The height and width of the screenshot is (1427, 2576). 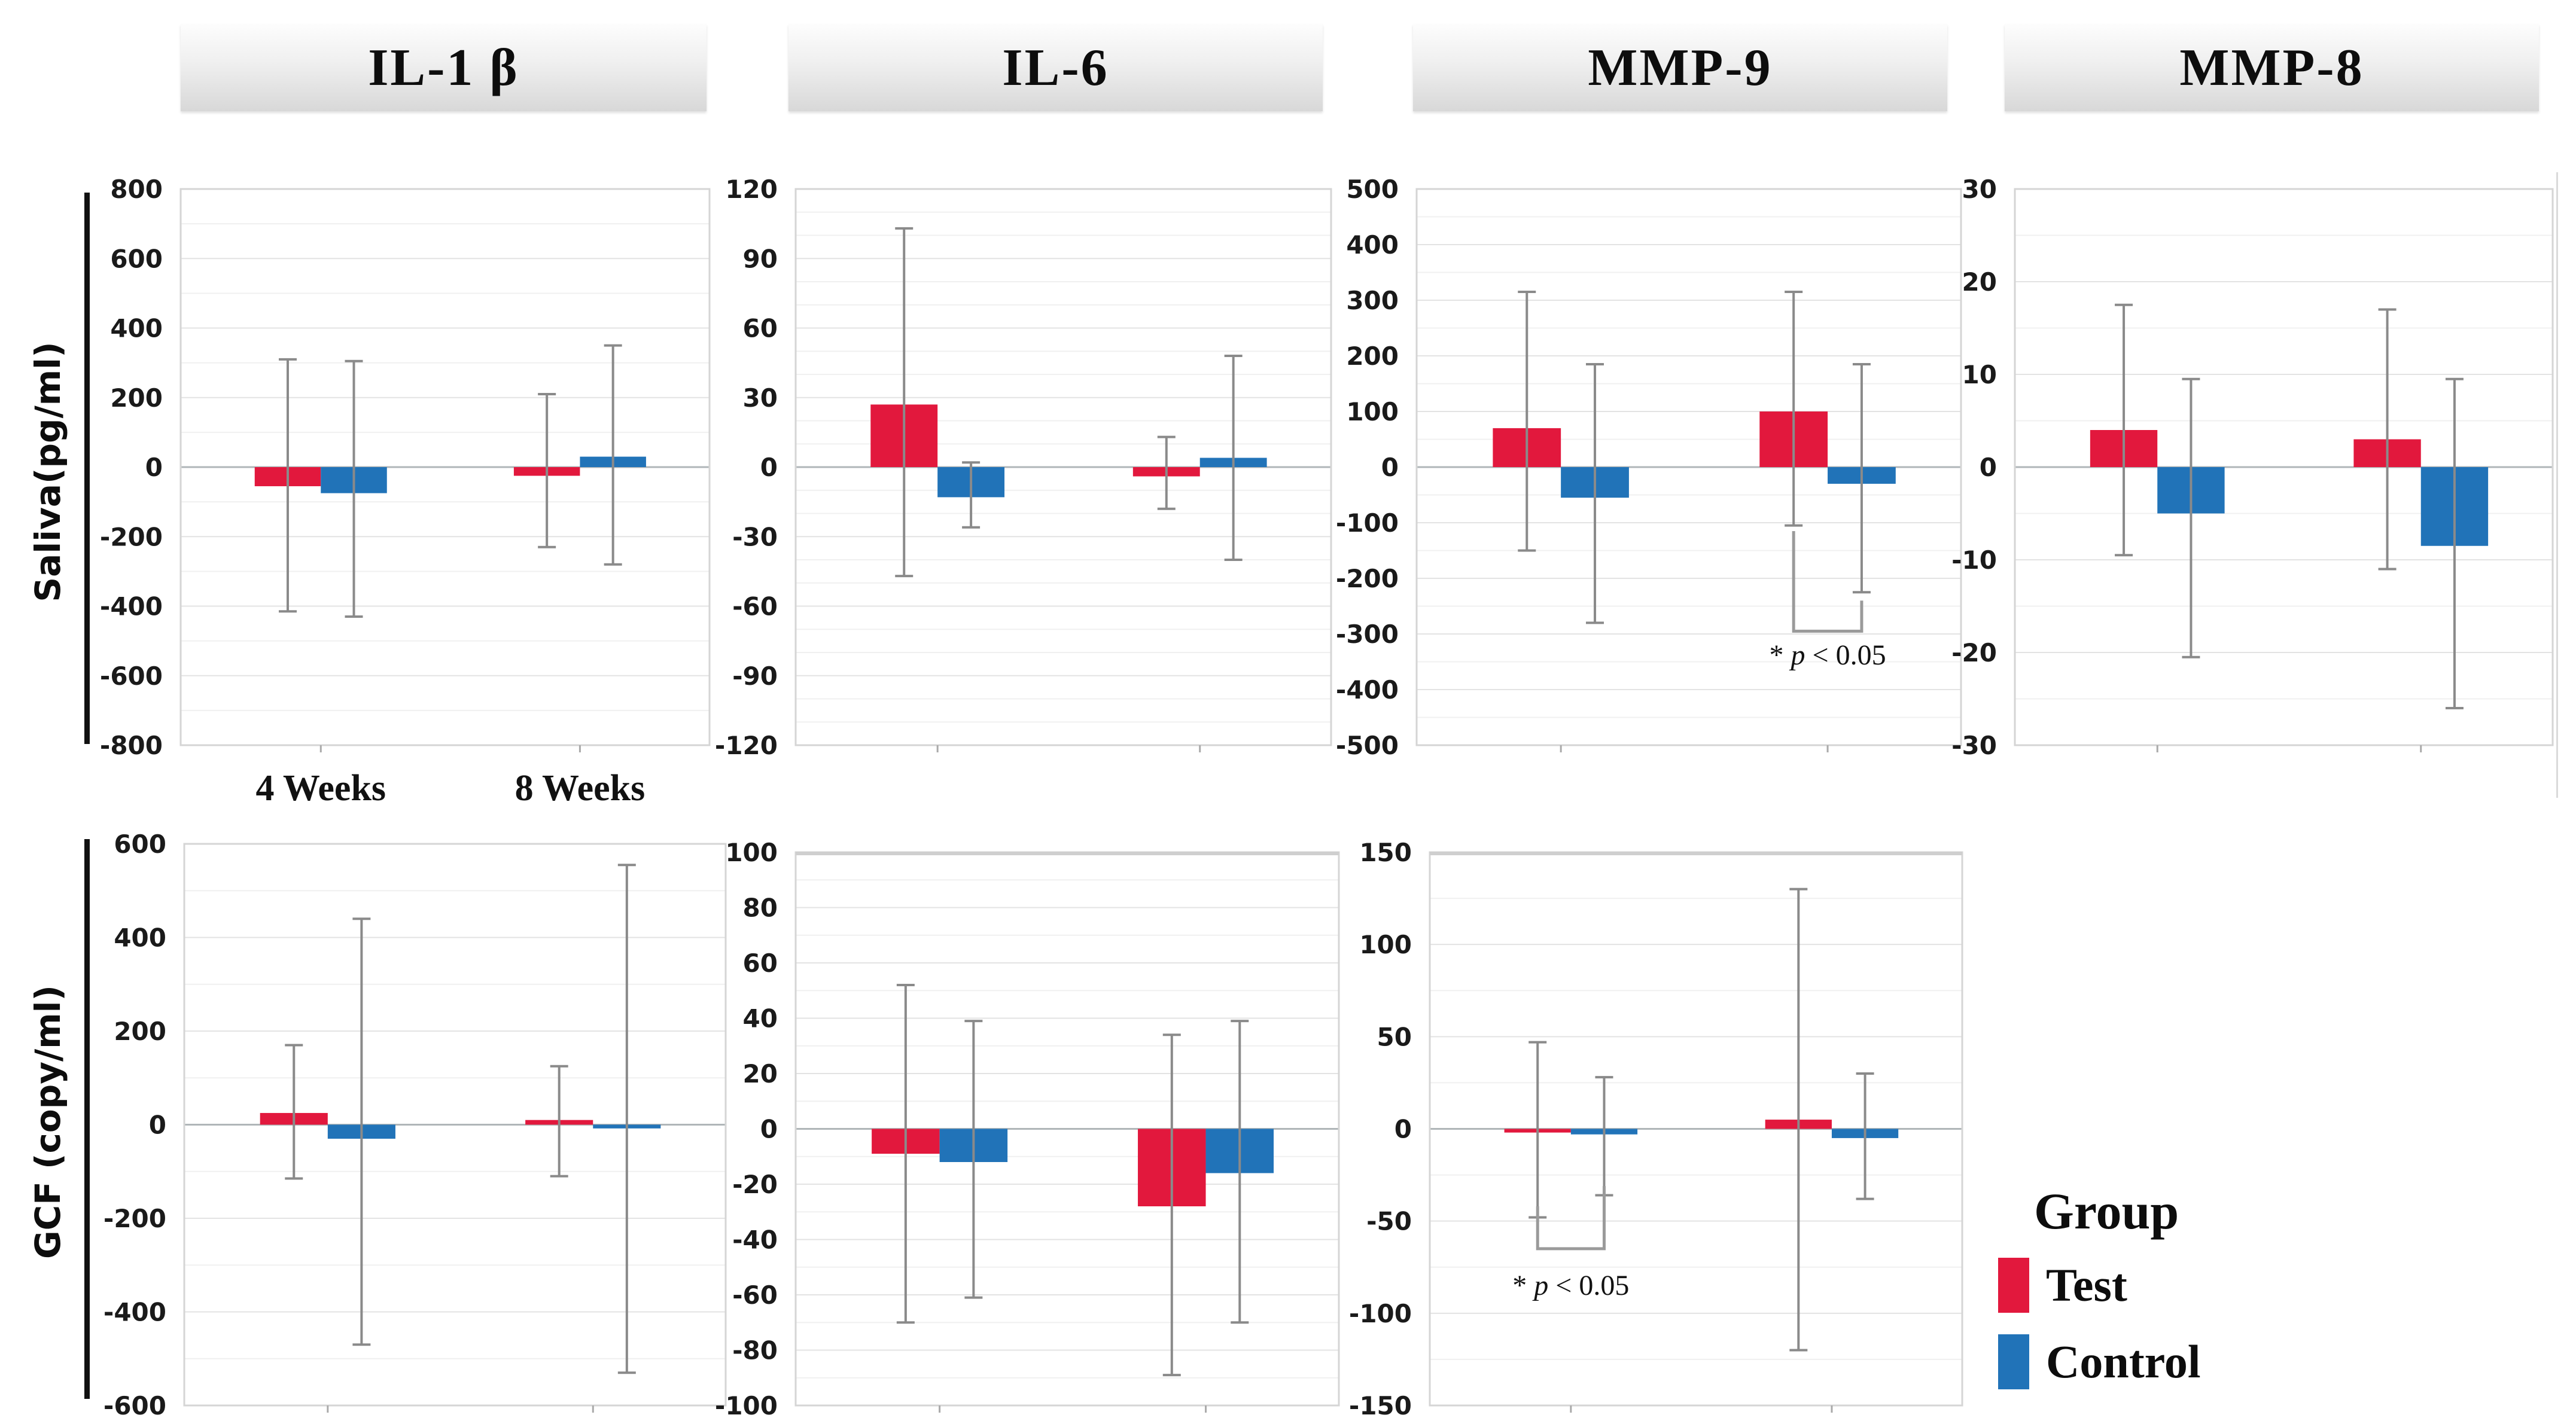 I want to click on y-tick-label: -120, so click(x=746, y=745).